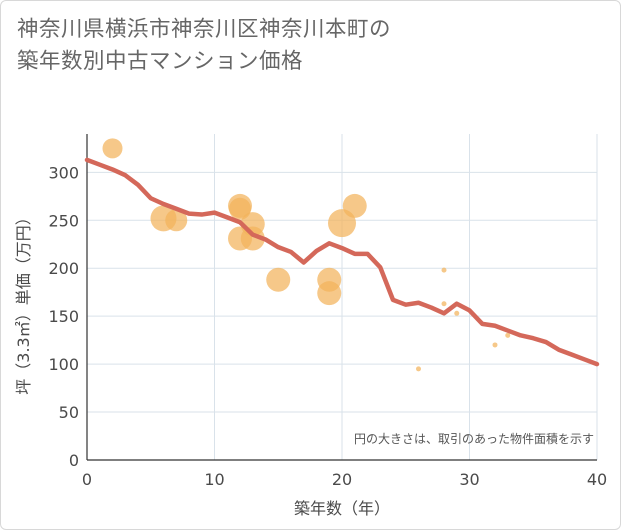  I want to click on y-tick-label: 200, so click(63, 268).